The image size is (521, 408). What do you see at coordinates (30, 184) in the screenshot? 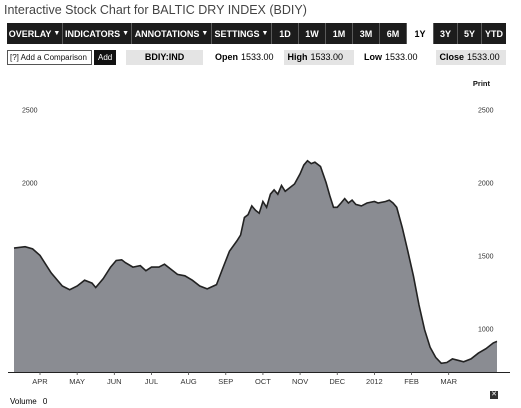
I see `y-tick-left-2000: 2000` at bounding box center [30, 184].